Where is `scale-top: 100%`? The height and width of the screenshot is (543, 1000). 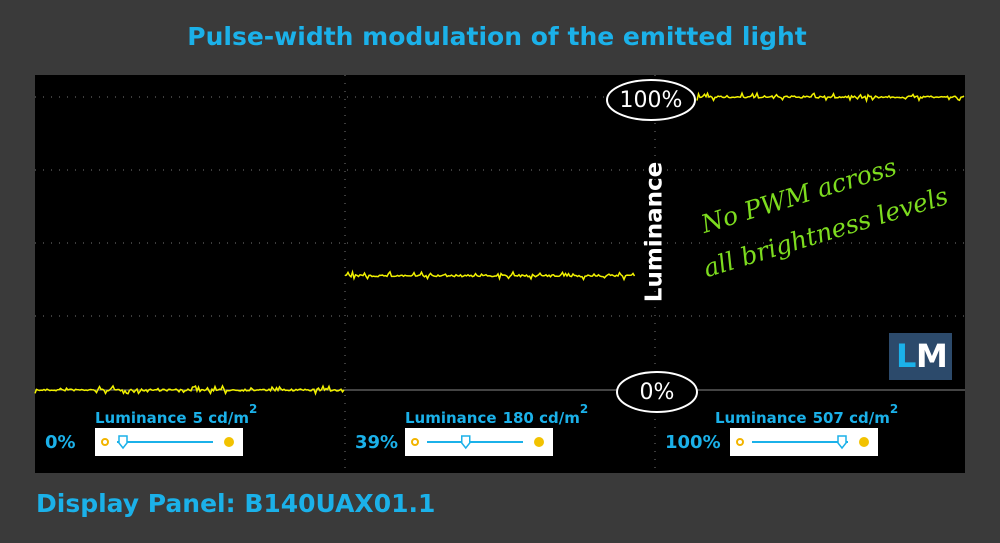 scale-top: 100% is located at coordinates (651, 100).